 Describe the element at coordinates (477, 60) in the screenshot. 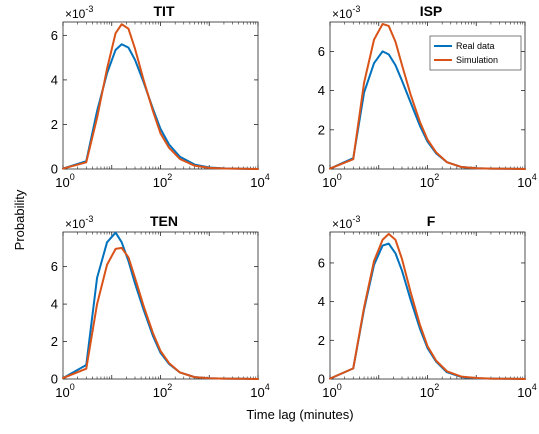

I see `legend-label: Simulation` at that location.